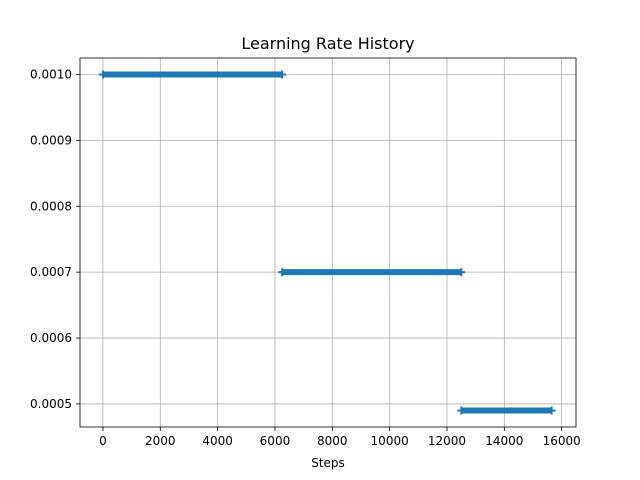  Describe the element at coordinates (328, 463) in the screenshot. I see `x-axis-label: Steps` at that location.